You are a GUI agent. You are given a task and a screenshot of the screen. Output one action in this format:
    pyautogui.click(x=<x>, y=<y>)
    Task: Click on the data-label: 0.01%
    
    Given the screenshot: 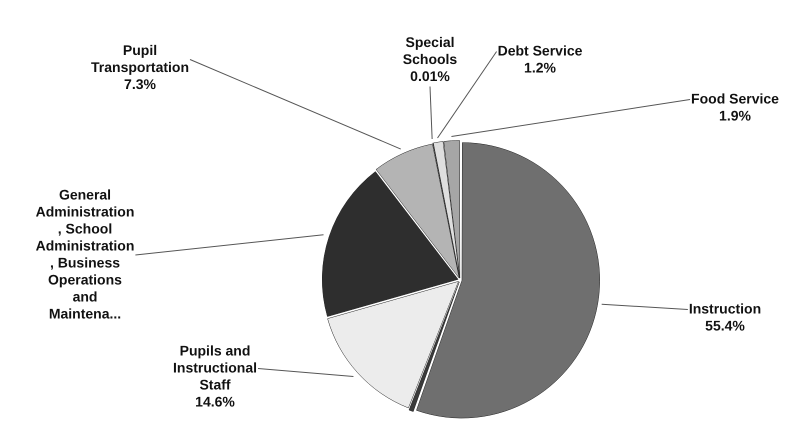 What is the action you would take?
    pyautogui.click(x=430, y=76)
    